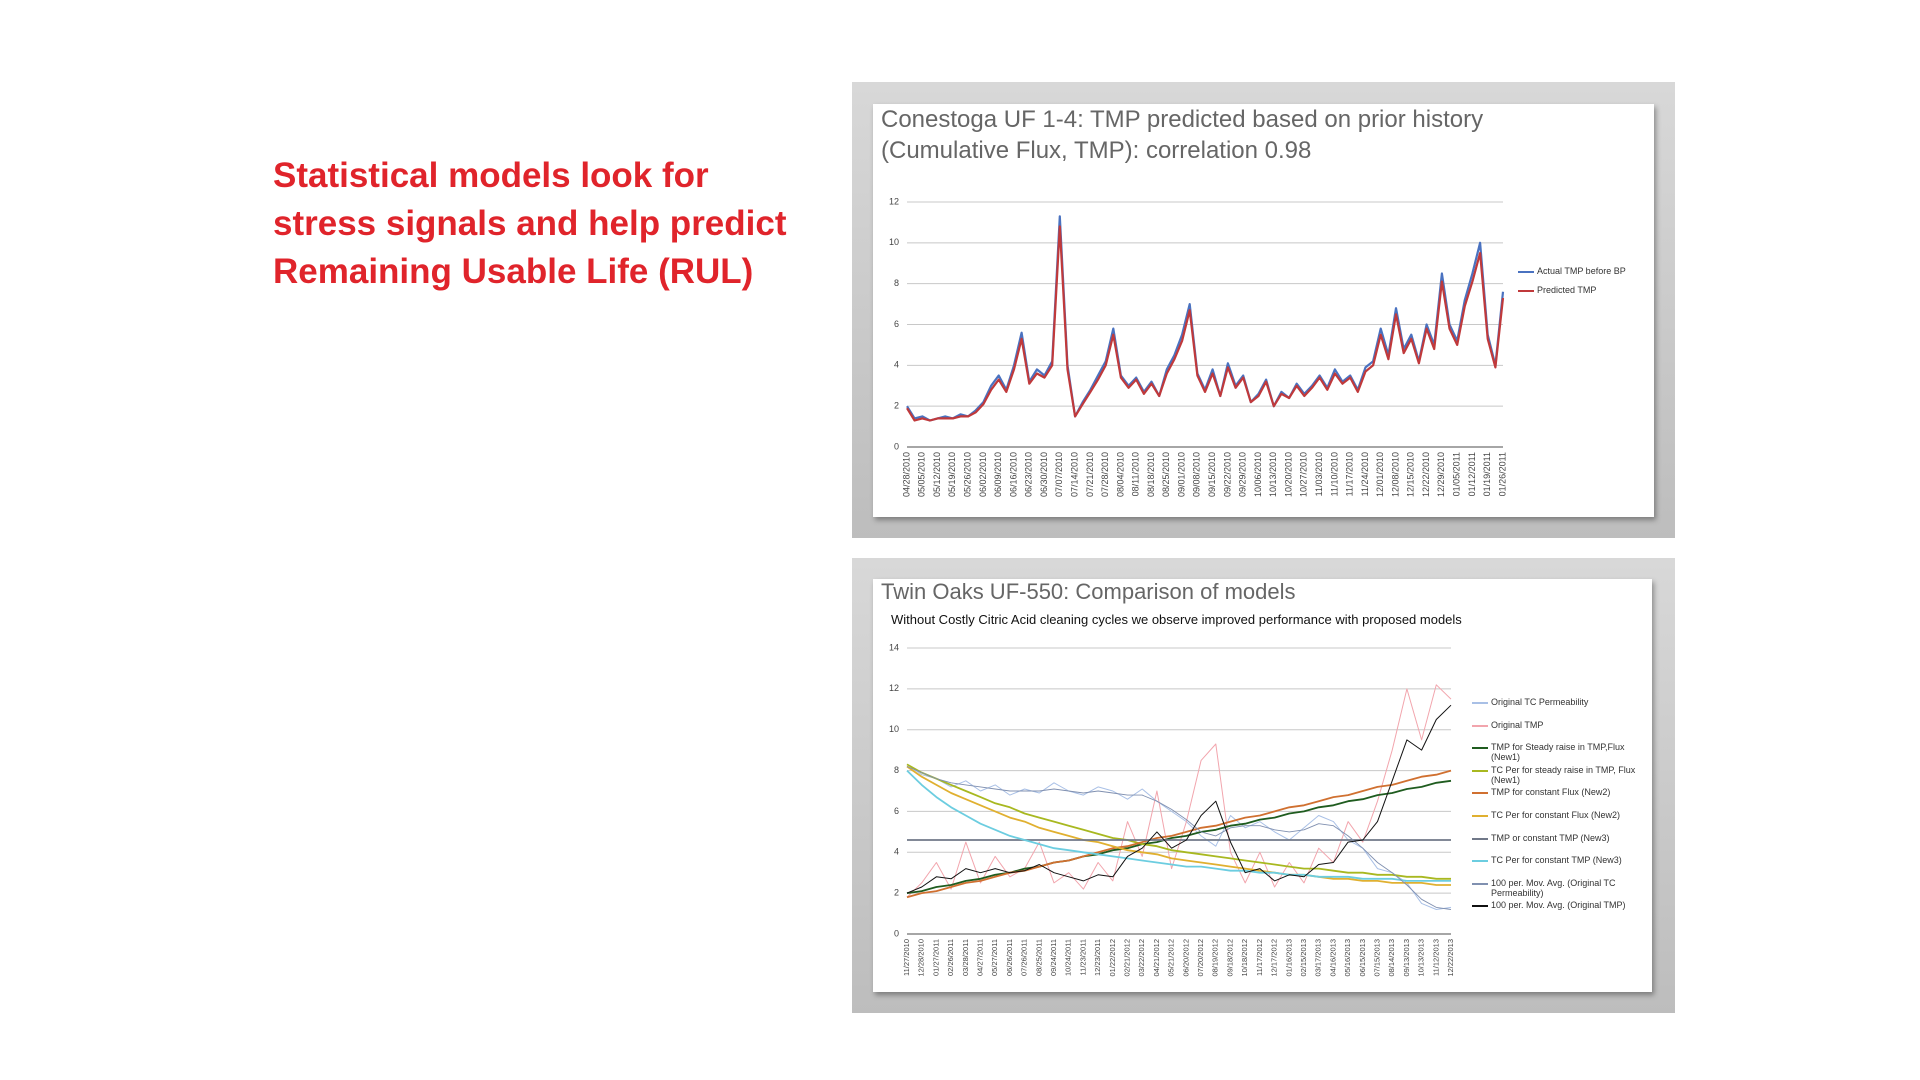  Describe the element at coordinates (1136, 474) in the screenshot. I see `x-tick-label: 08/11/2010` at that location.